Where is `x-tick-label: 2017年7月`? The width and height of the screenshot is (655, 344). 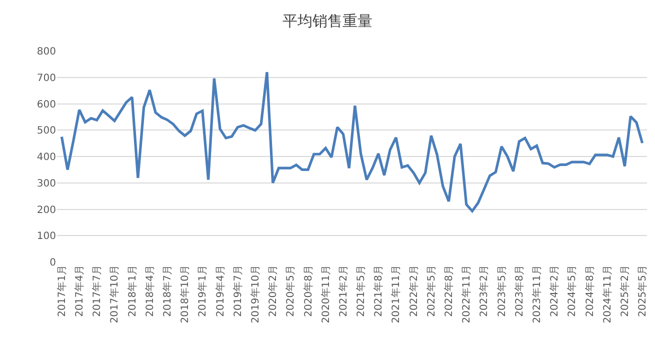 x-tick-label: 2017年7月 is located at coordinates (97, 291).